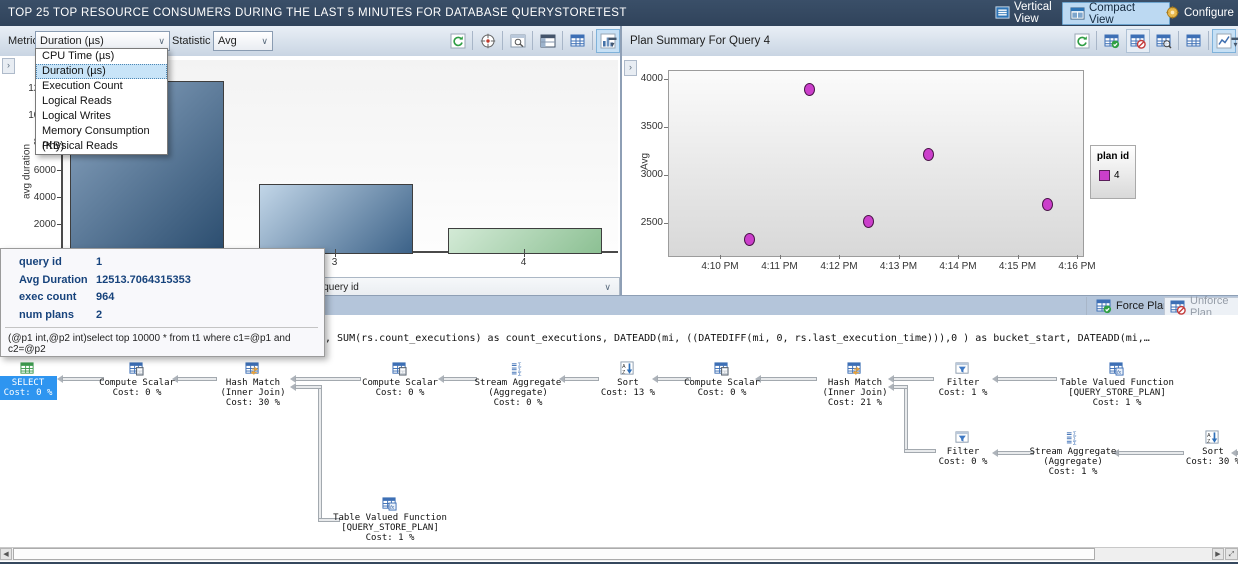 Image resolution: width=1238 pixels, height=564 pixels. Describe the element at coordinates (1224, 41) in the screenshot. I see `line-chart-button` at that location.